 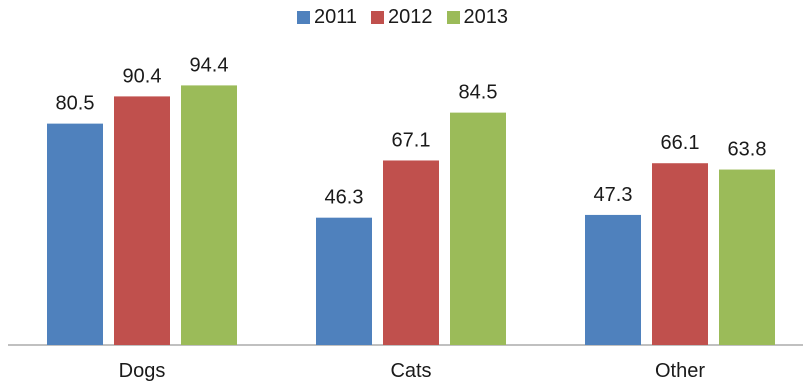 What do you see at coordinates (747, 150) in the screenshot?
I see `data-label-other-2013: 63.8` at bounding box center [747, 150].